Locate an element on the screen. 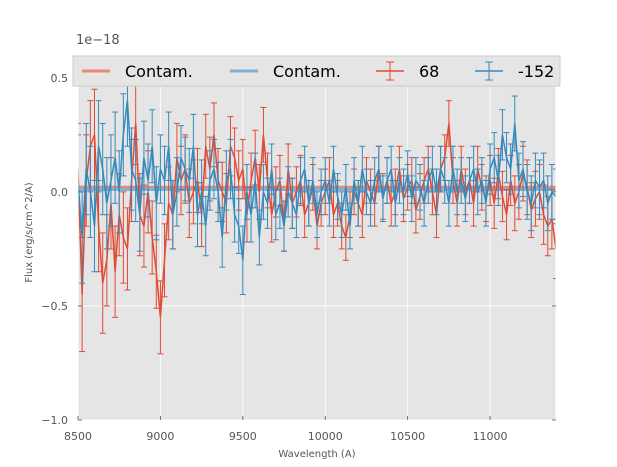 This screenshot has width=617, height=467. x-tick-label: 10000 is located at coordinates (325, 436).